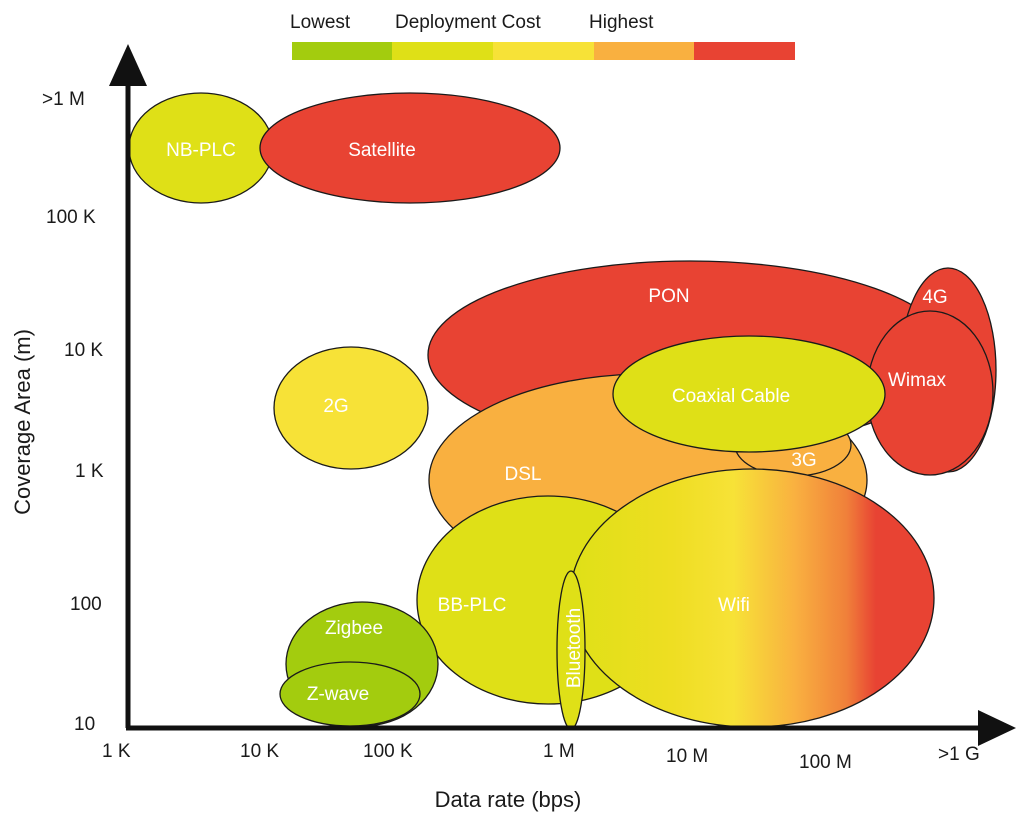 Image resolution: width=1016 pixels, height=818 pixels. Describe the element at coordinates (472, 605) in the screenshot. I see `label-bbplc: BB-PLC` at that location.